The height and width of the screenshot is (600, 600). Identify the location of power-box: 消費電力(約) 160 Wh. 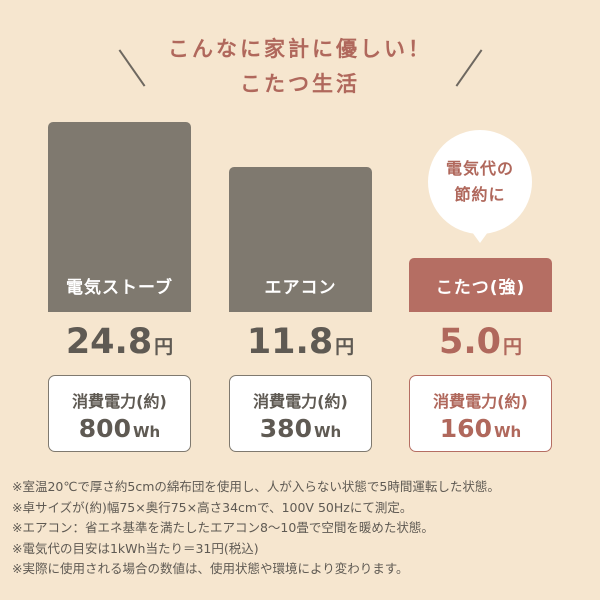
(480, 413).